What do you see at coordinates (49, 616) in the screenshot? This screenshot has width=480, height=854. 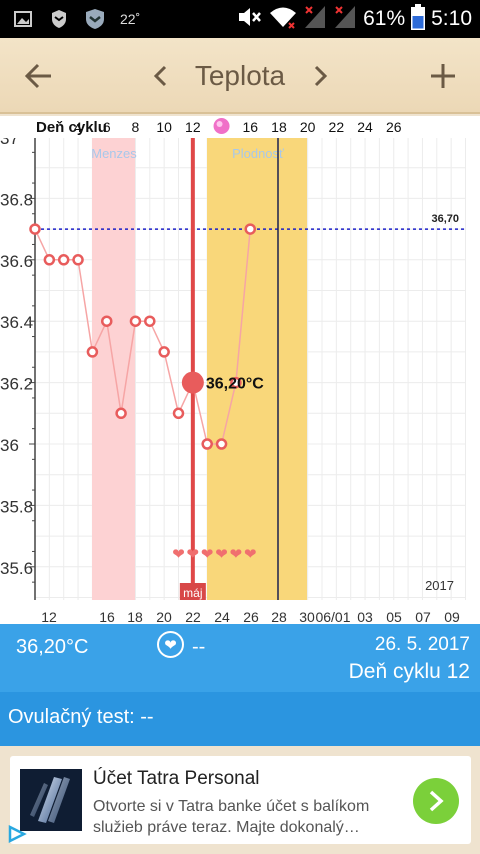 I see `date-tick: 12` at bounding box center [49, 616].